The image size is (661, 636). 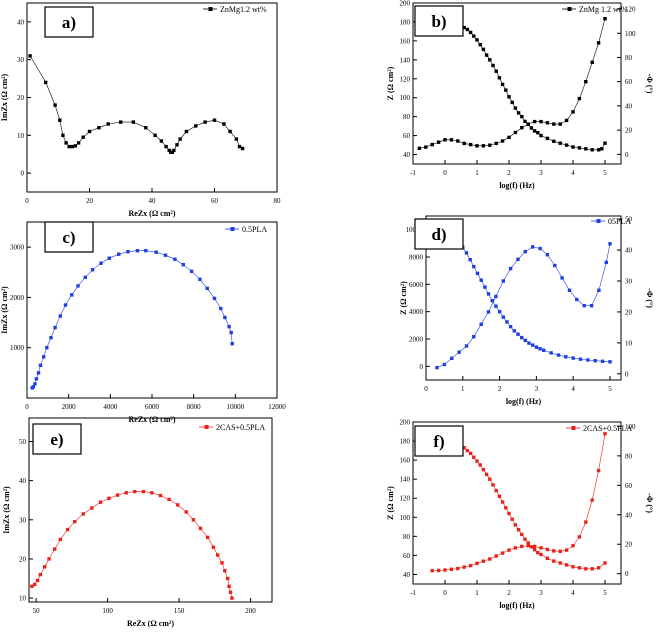 I want to click on panel-label-e: e), so click(x=56, y=439).